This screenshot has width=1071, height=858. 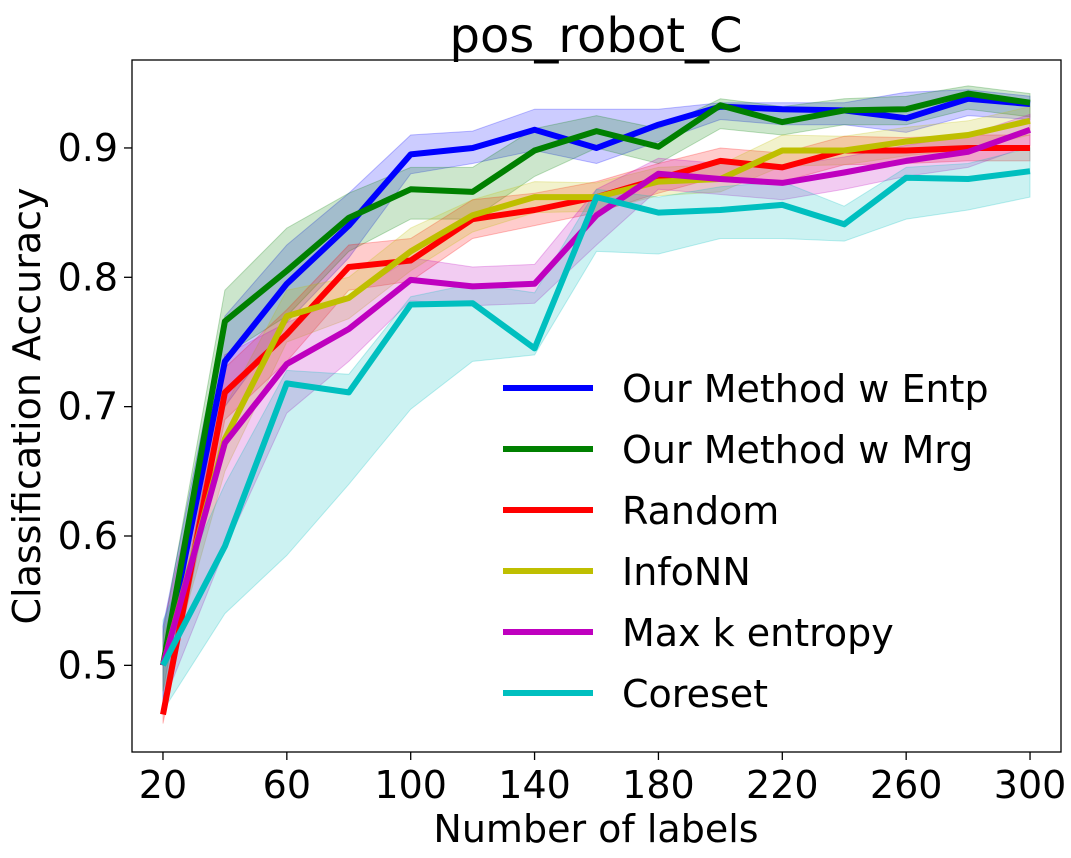 I want to click on x-tick-label: 100, so click(x=410, y=785).